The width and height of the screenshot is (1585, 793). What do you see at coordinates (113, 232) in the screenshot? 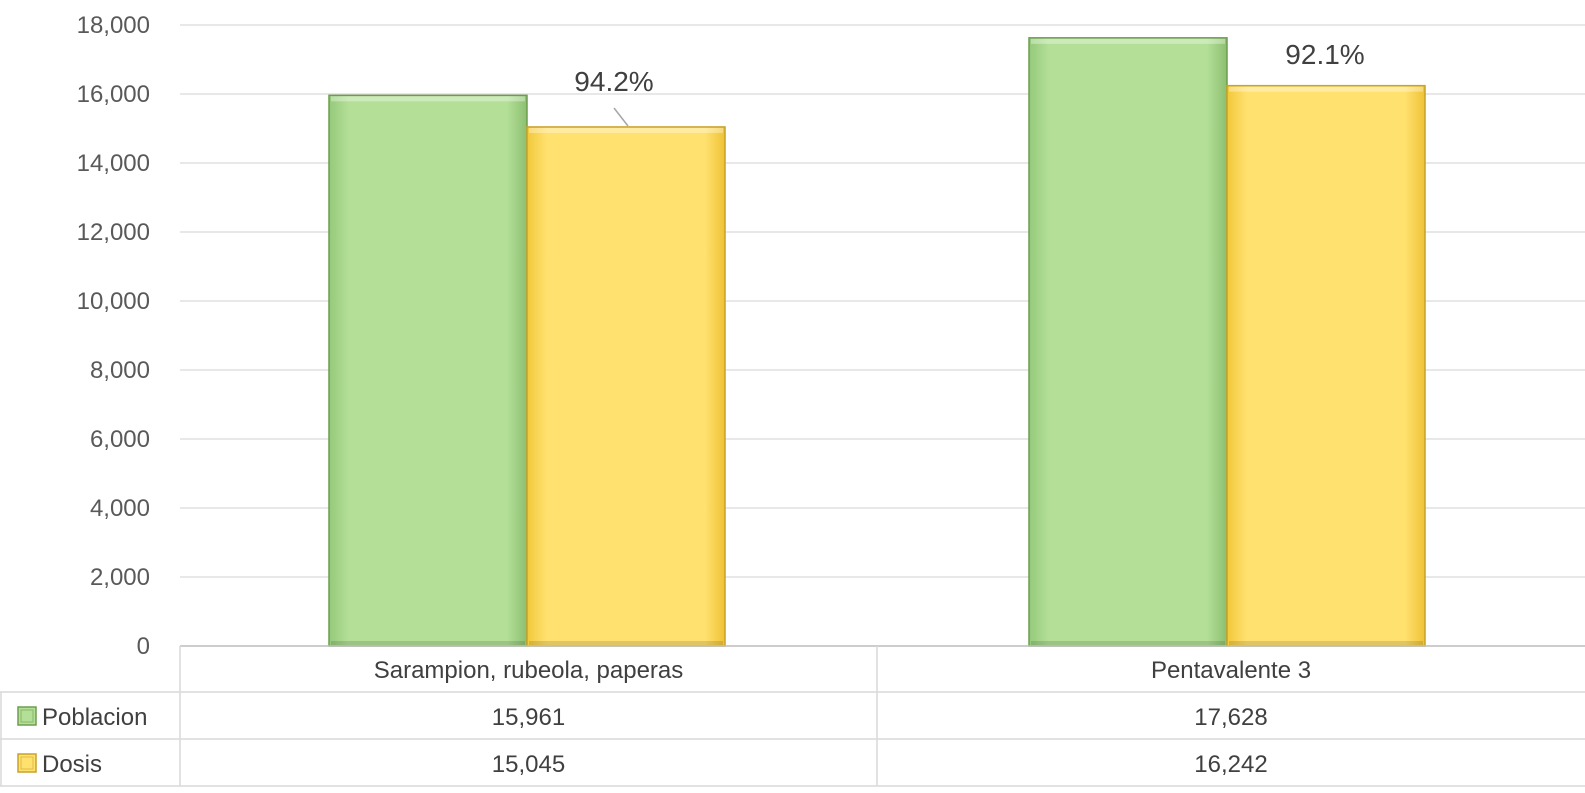
I see `y-tick-label: 12,000` at bounding box center [113, 232].